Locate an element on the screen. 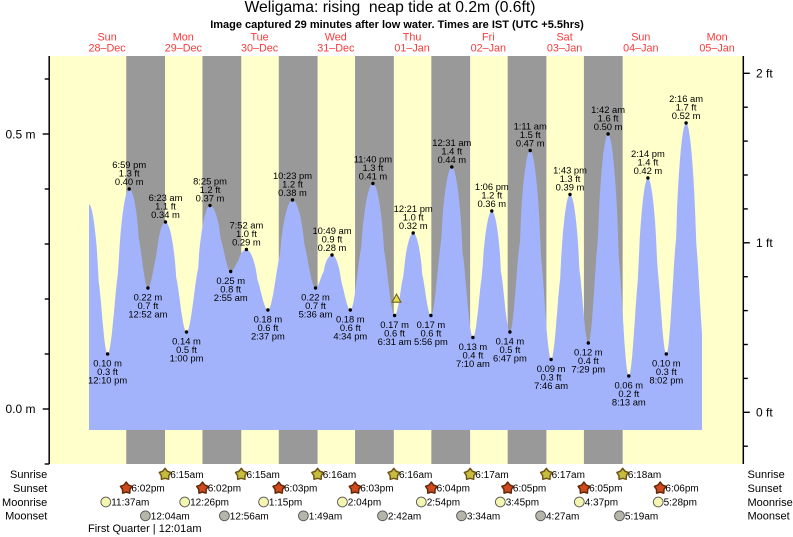  svg-text: 8:13 am is located at coordinates (629, 401).